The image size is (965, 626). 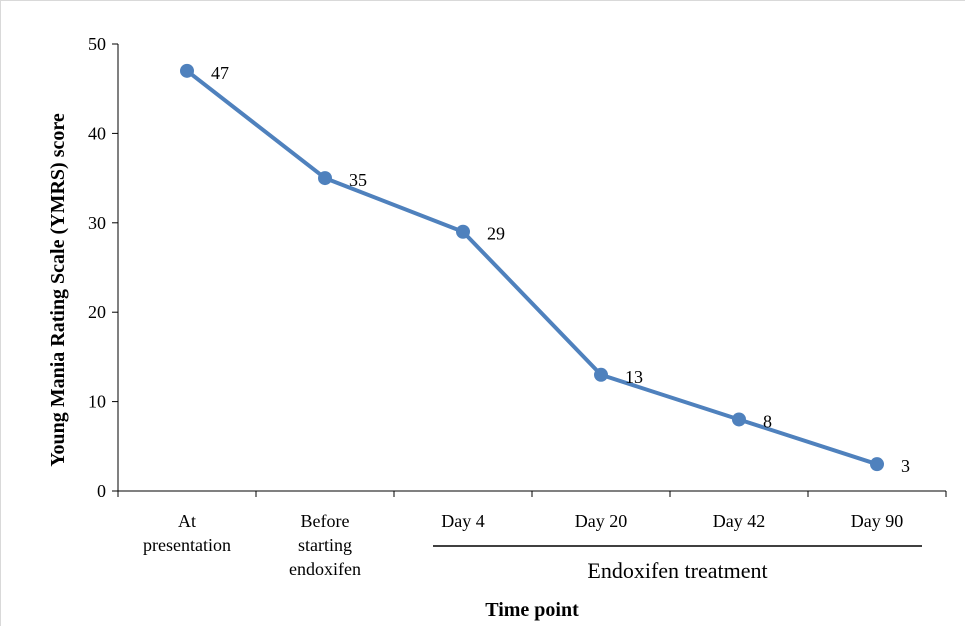 What do you see at coordinates (97, 223) in the screenshot?
I see `y-tick-label: 30` at bounding box center [97, 223].